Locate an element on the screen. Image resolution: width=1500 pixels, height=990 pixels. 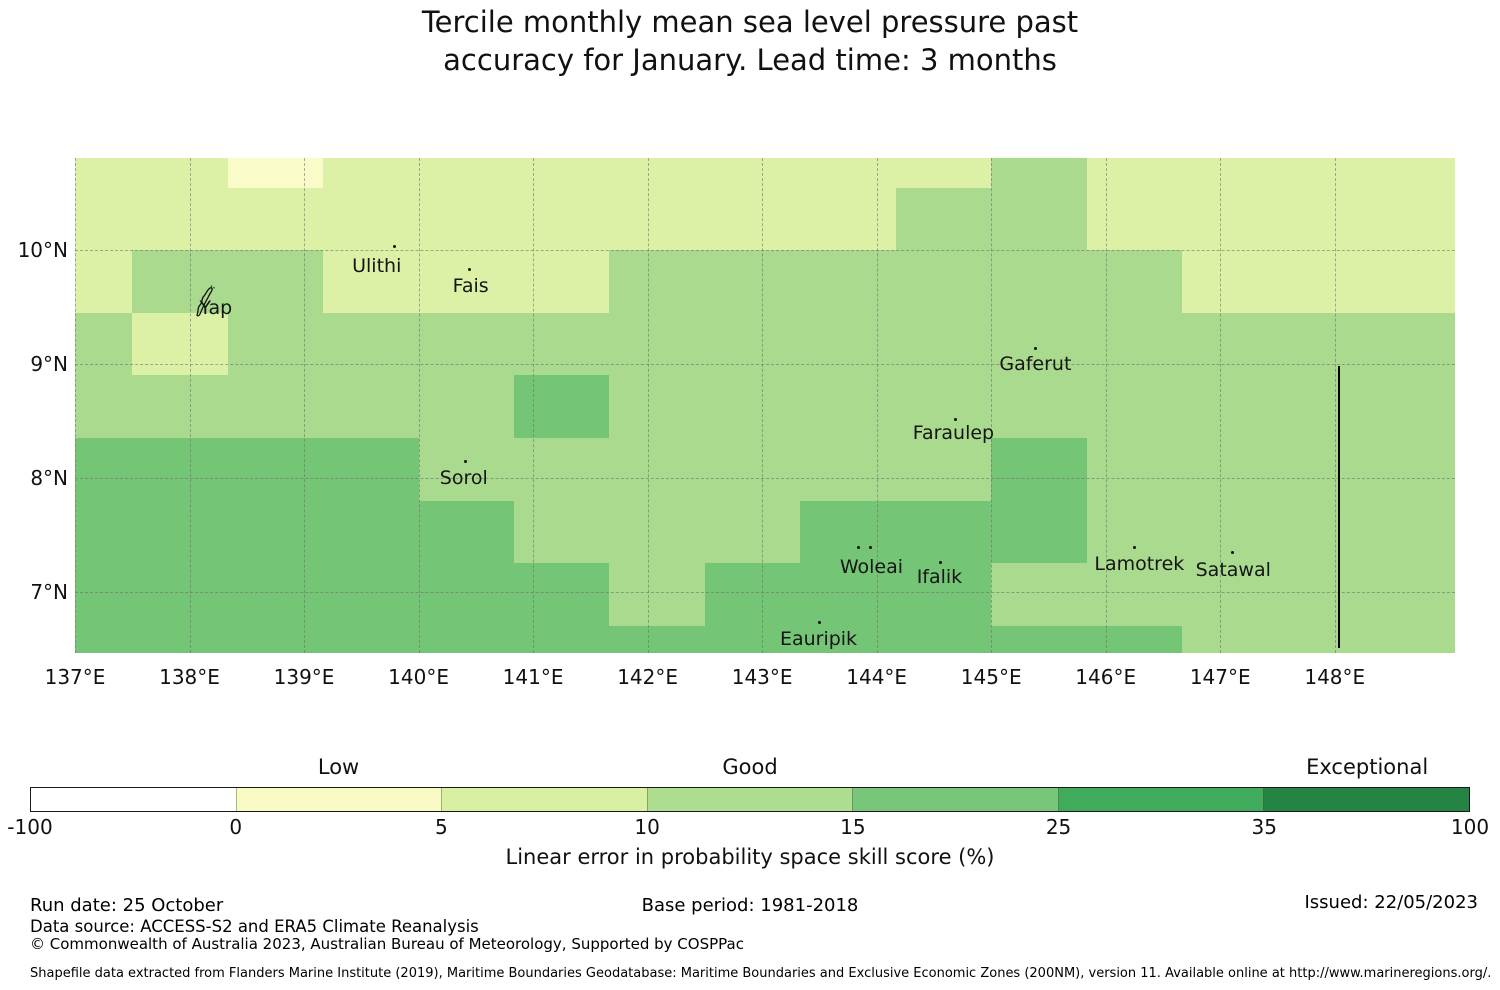
x-tick-label: 146°E is located at coordinates (1106, 677).